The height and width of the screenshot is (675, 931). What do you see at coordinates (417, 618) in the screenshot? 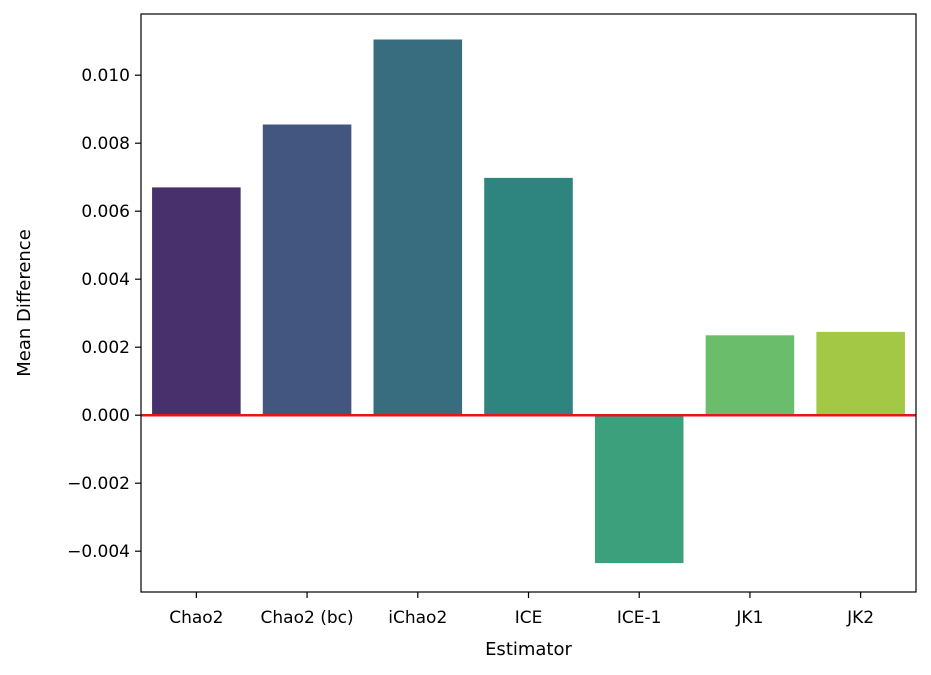
I see `x-tick-label: iChao2` at bounding box center [417, 618].